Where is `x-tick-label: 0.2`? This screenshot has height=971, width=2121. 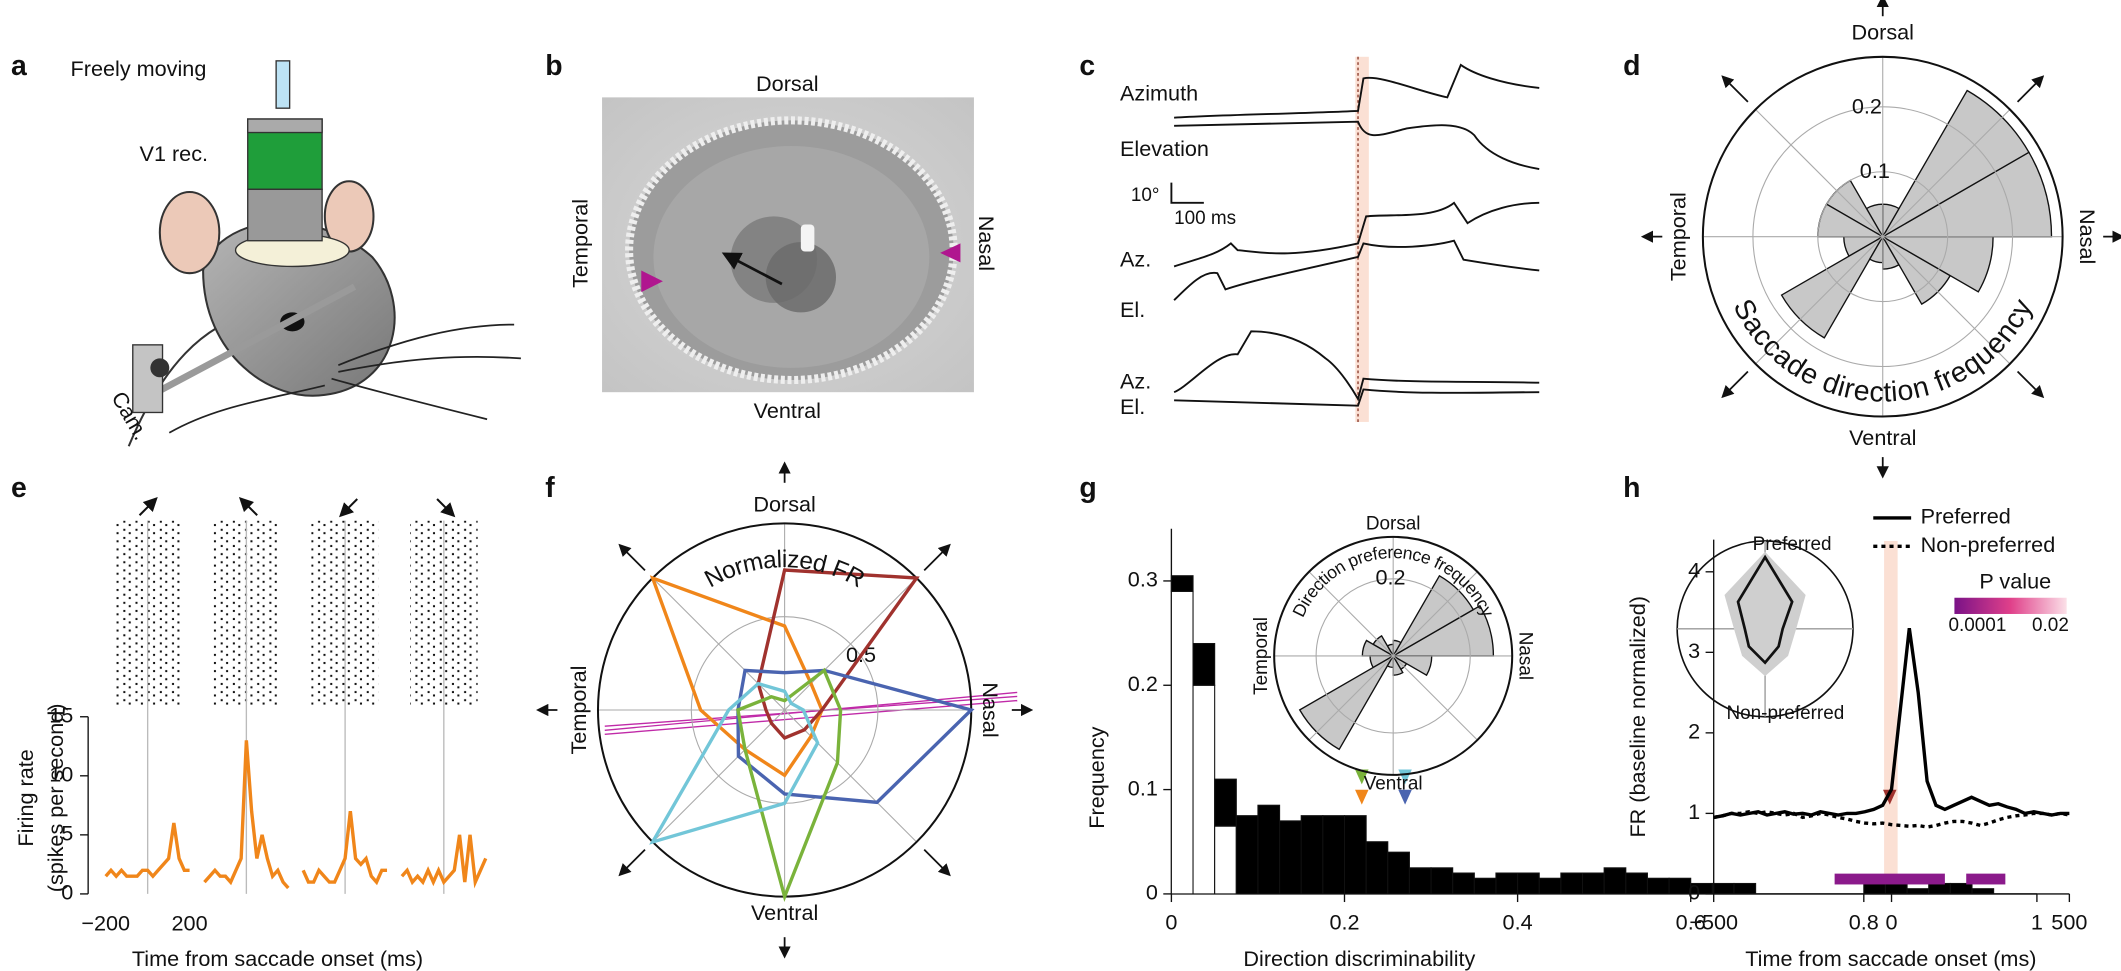 x-tick-label: 0.2 is located at coordinates (1344, 921).